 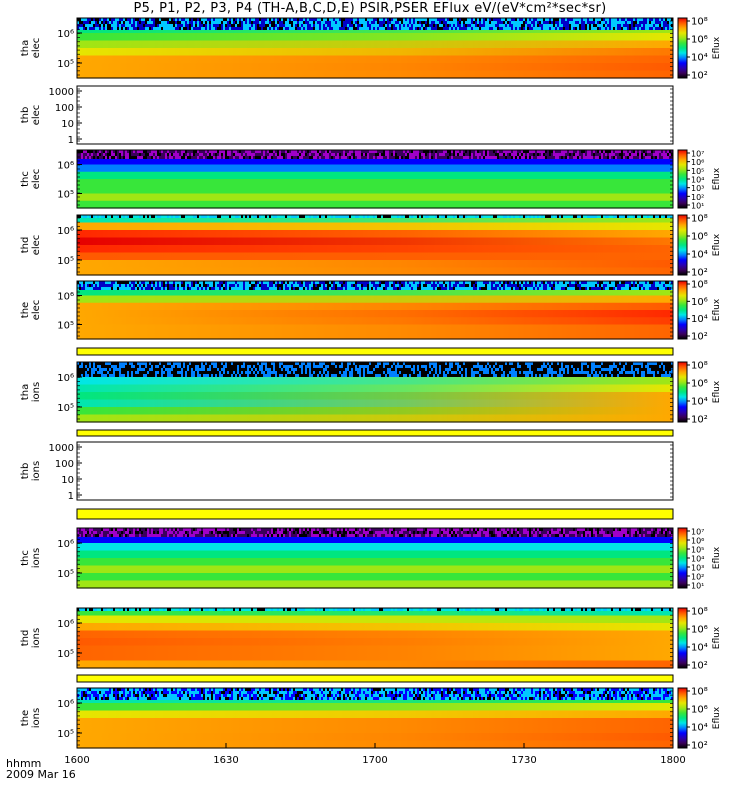 What do you see at coordinates (375, 310) in the screenshot?
I see `panel-frame` at bounding box center [375, 310].